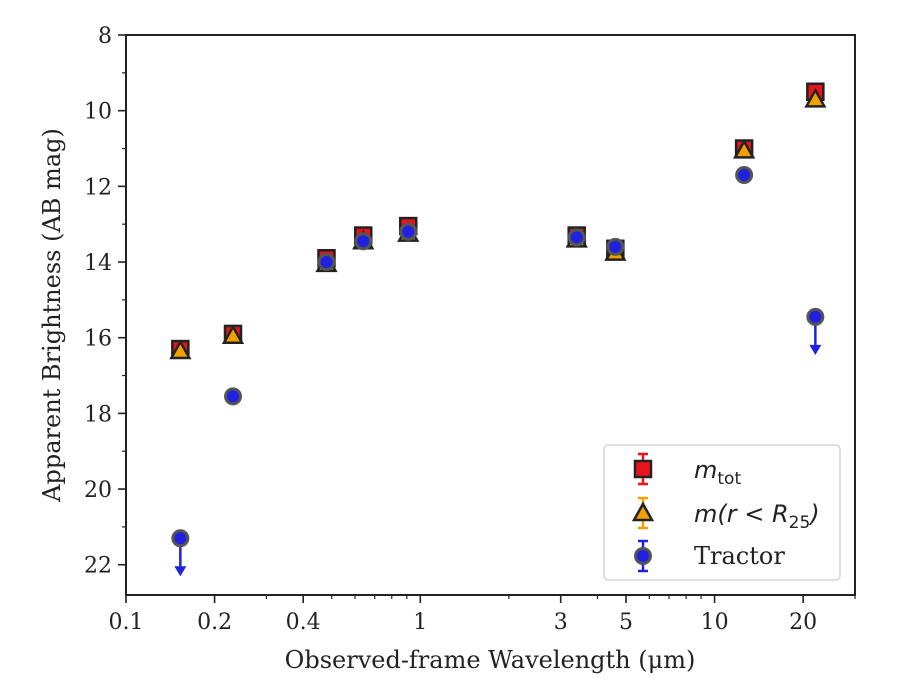 This screenshot has width=900, height=700. Describe the element at coordinates (303, 622) in the screenshot. I see `x-tick-label: 0.4` at that location.